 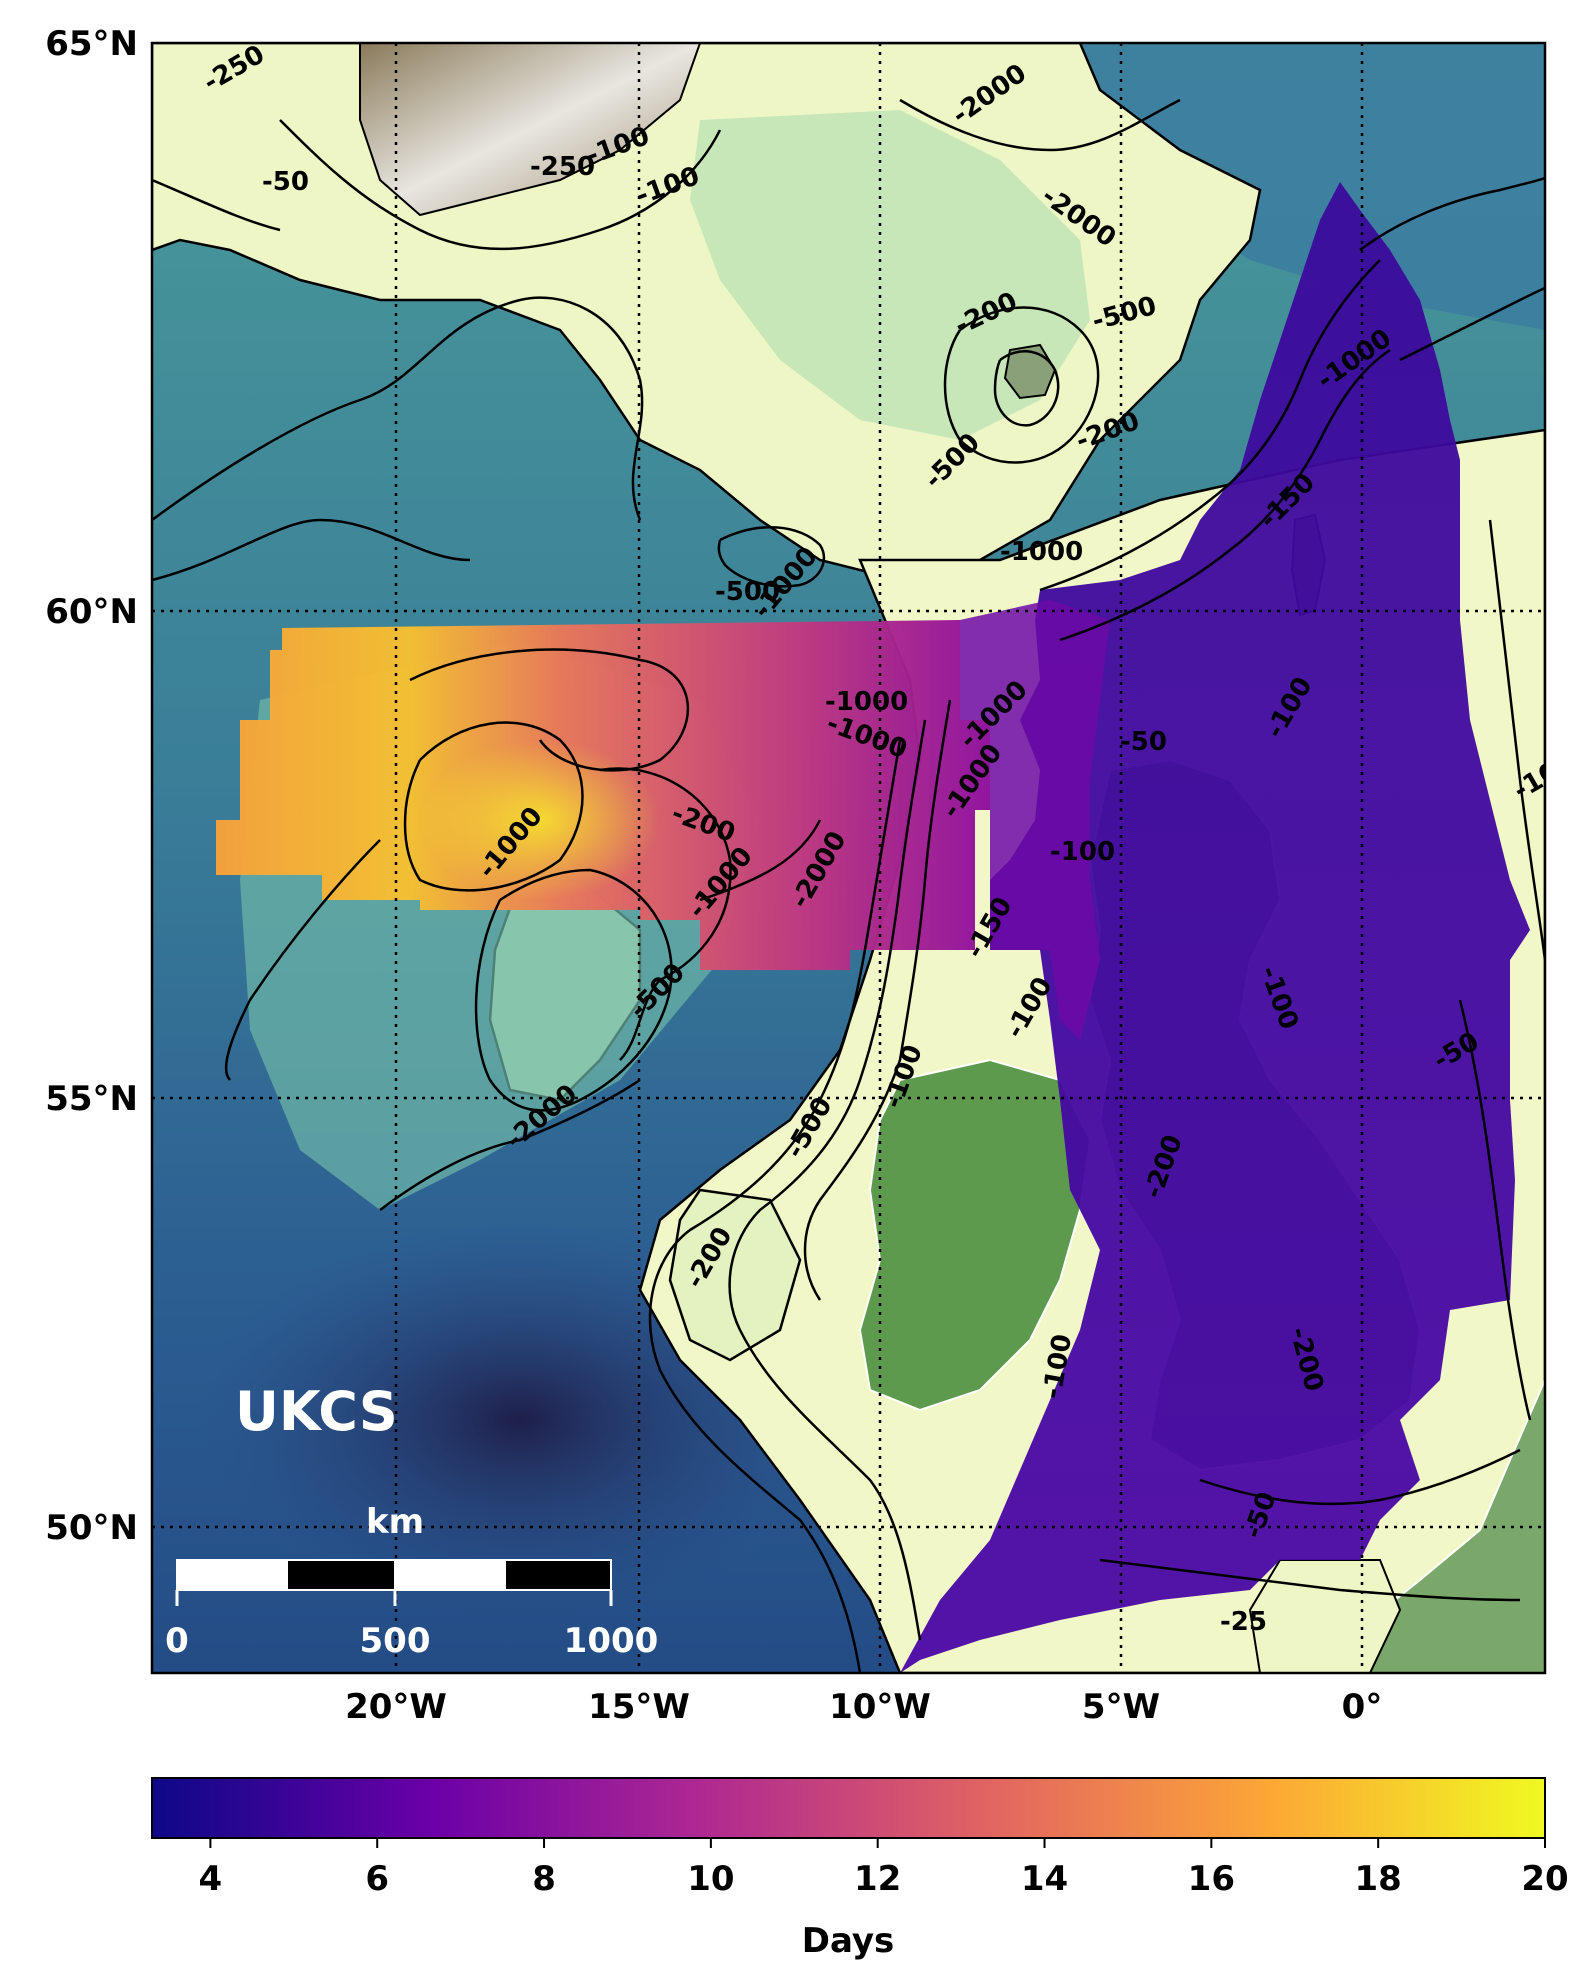 I want to click on colorbar: 4 6 8 10 12 14 16 18 20 Days, so click(x=860, y=1869).